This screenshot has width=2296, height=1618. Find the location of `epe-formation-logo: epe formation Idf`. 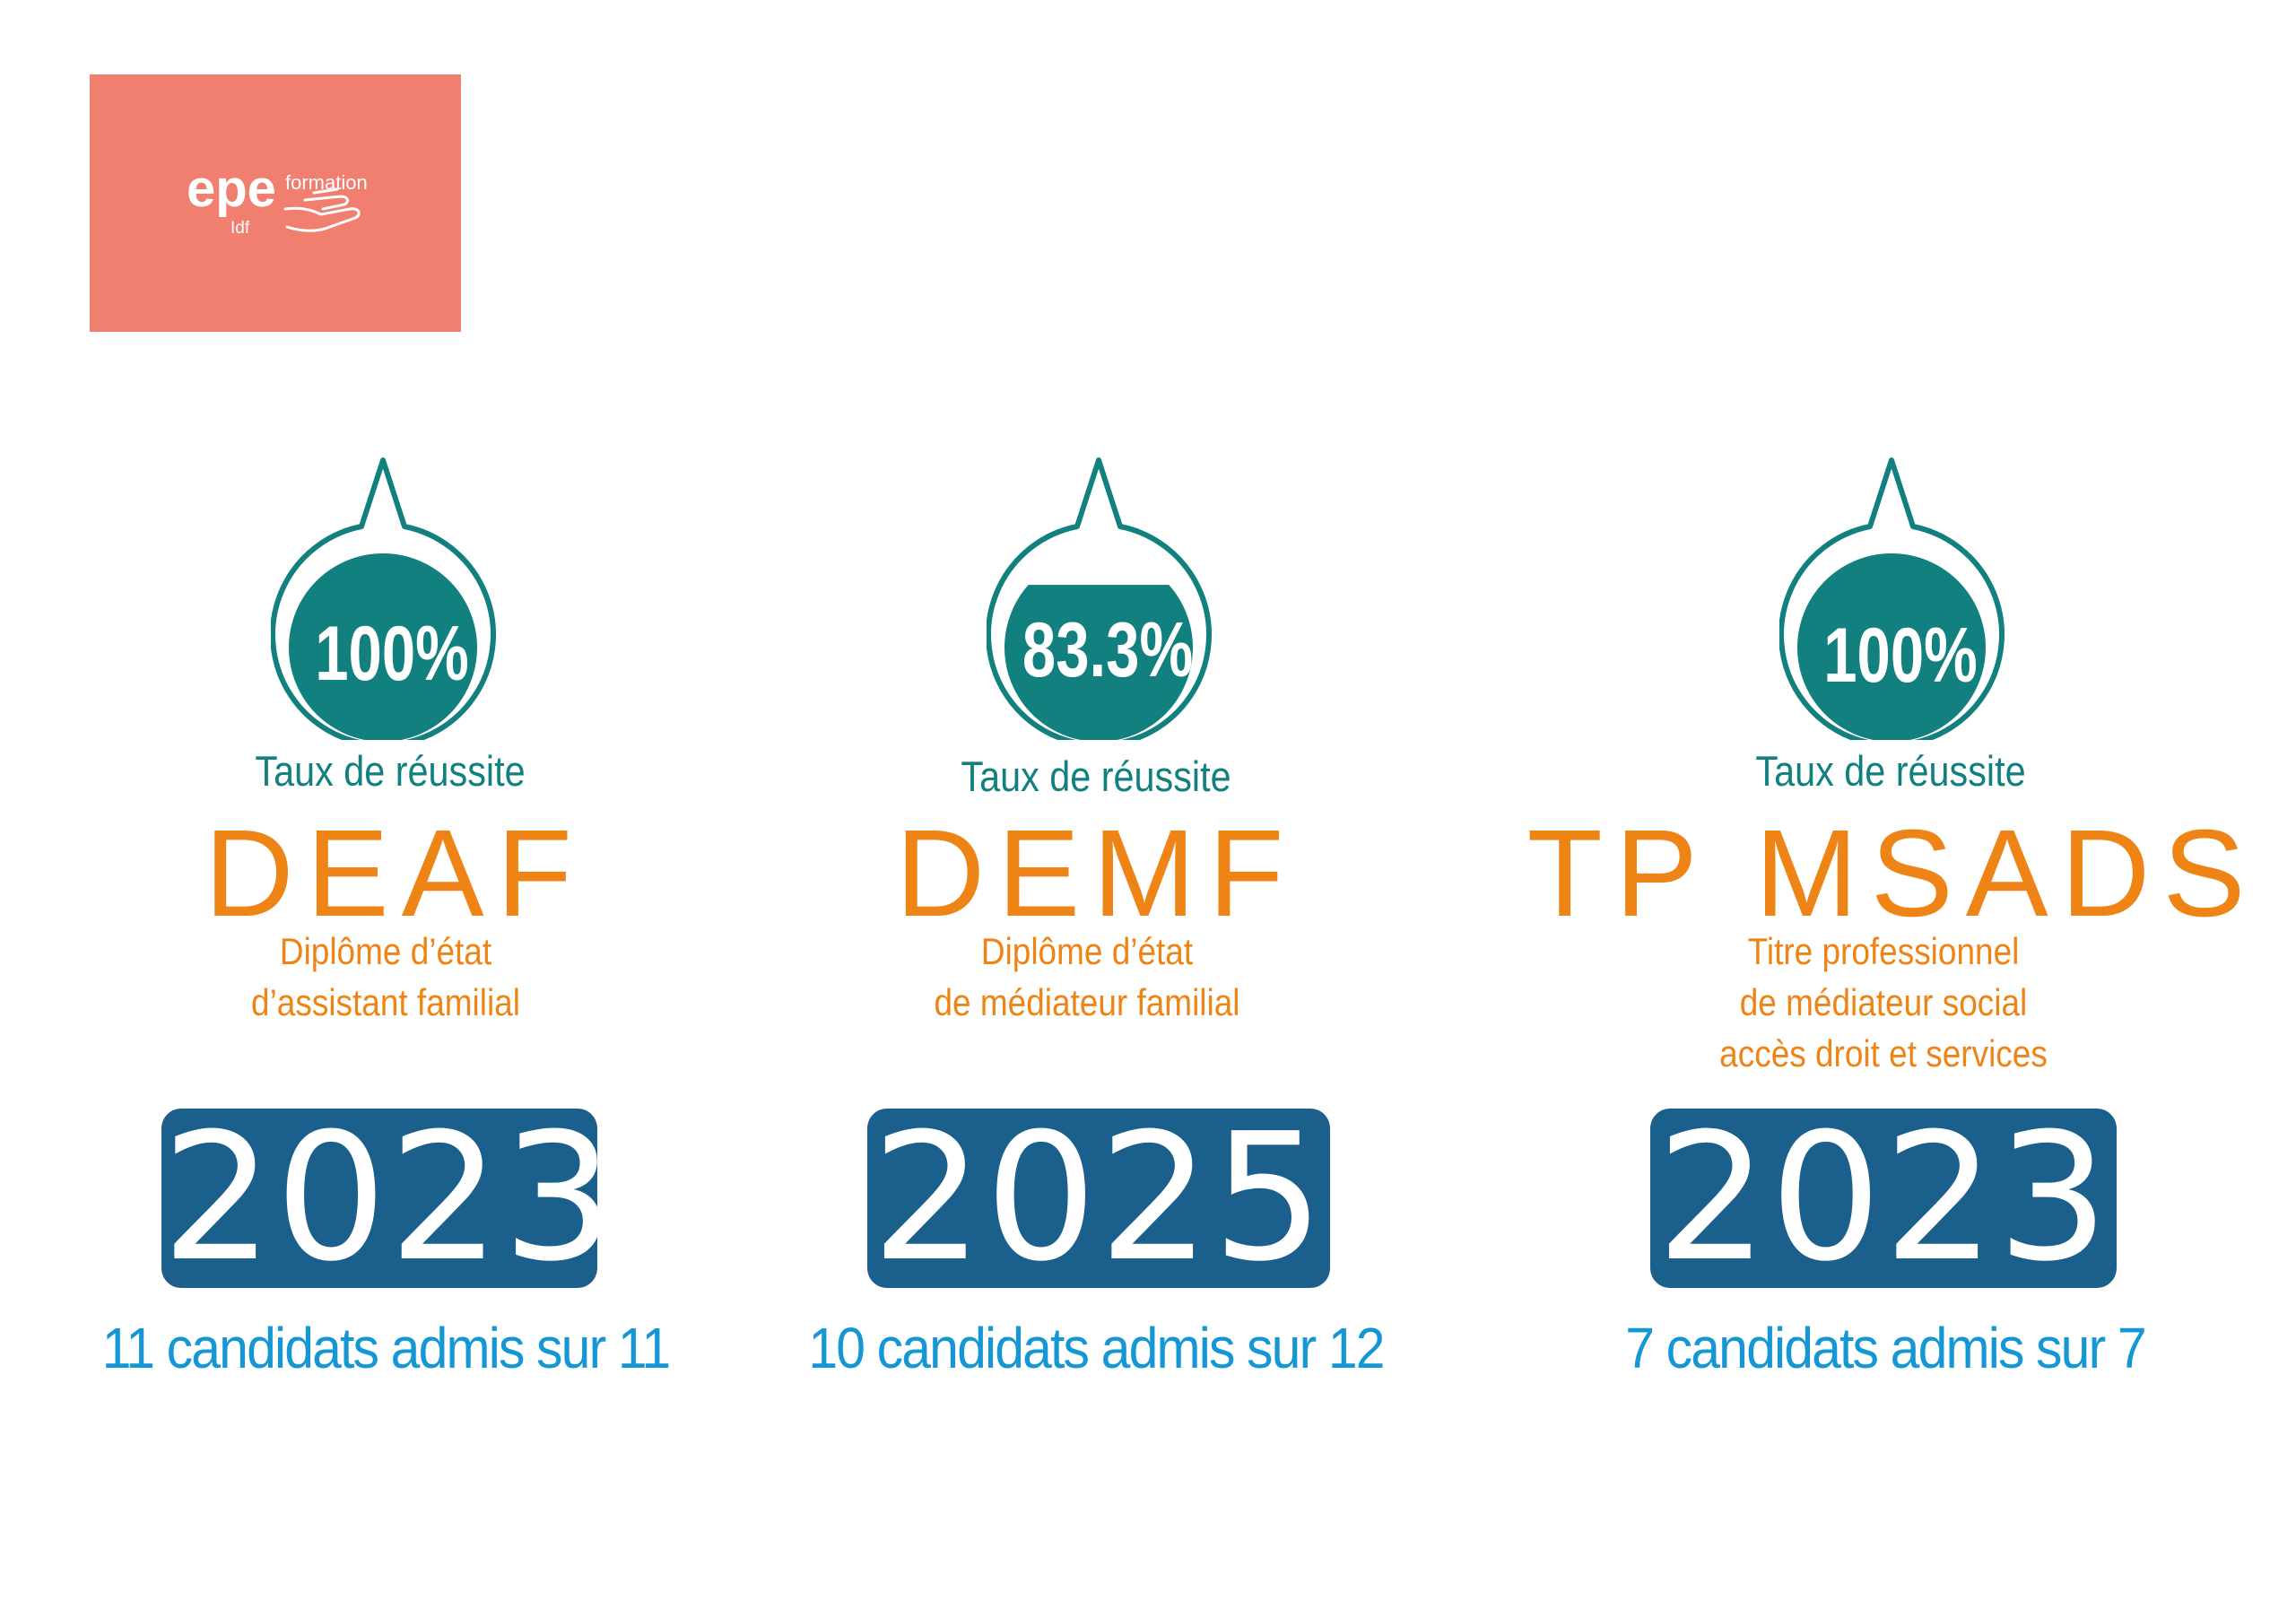

epe-formation-logo: epe formation Idf is located at coordinates (275, 203).